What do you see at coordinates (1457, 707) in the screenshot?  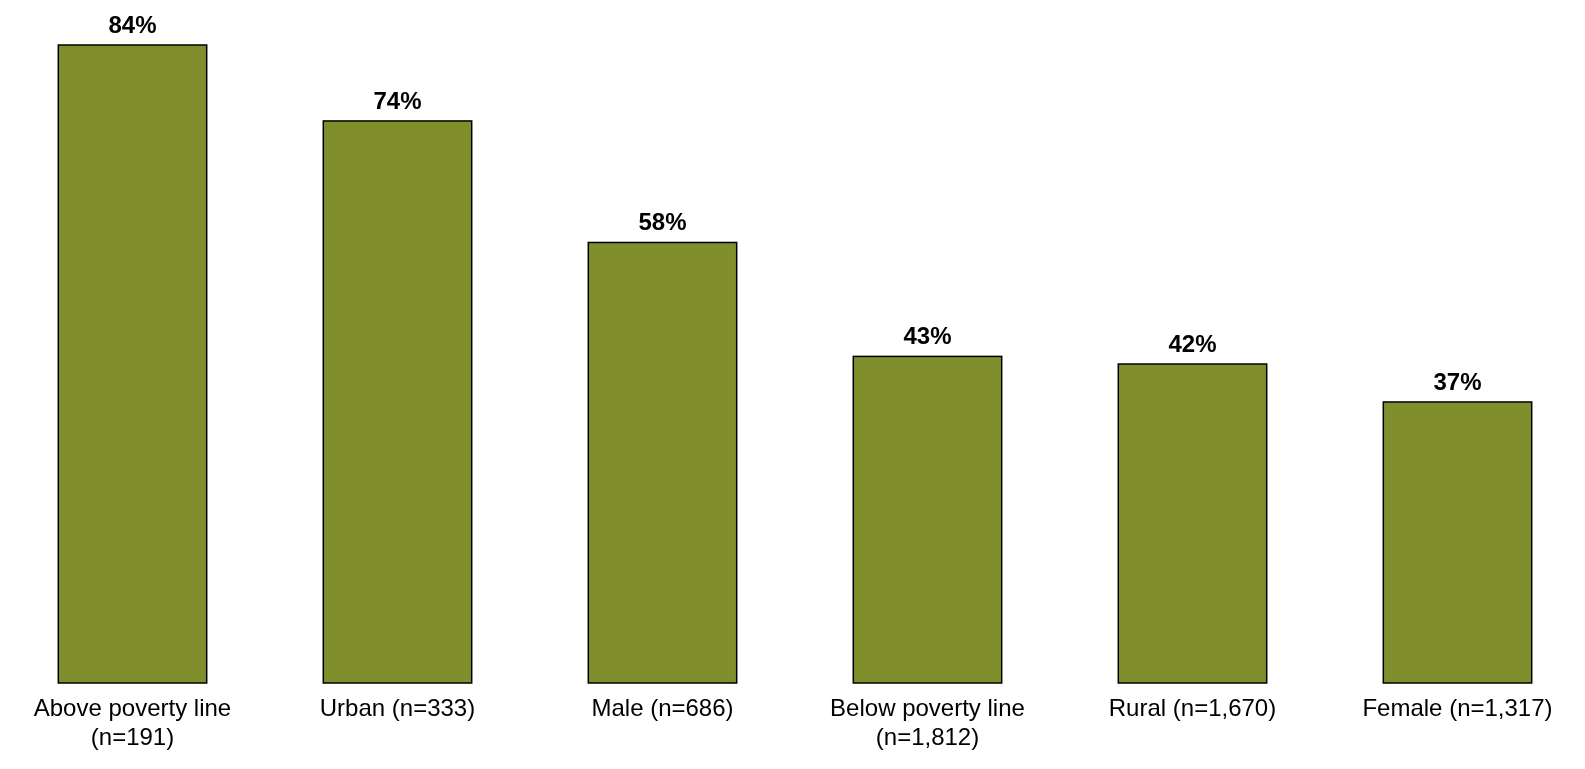 I see `x-tick-label: Female (n=1,317)` at bounding box center [1457, 707].